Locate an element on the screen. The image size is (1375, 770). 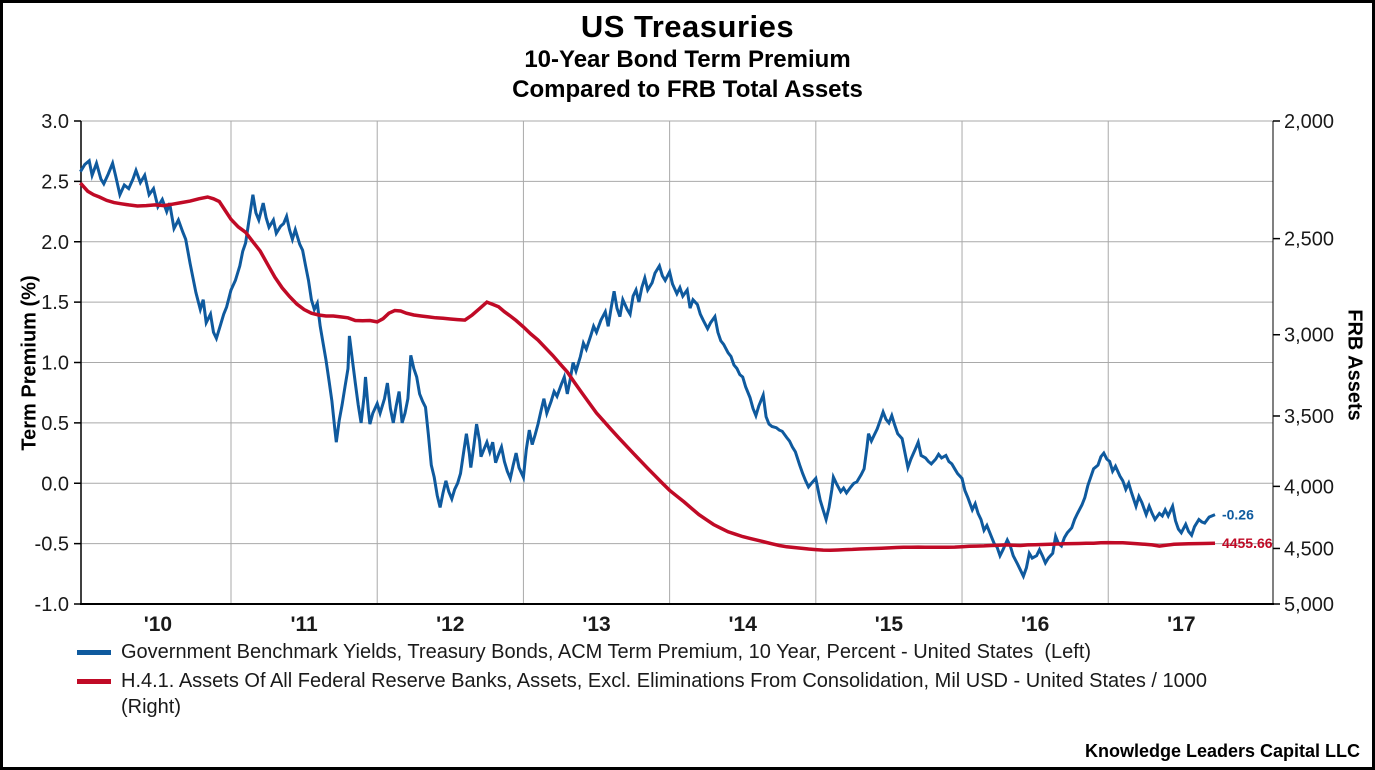
left-axis-tick-label: 1.0 is located at coordinates (55, 364).